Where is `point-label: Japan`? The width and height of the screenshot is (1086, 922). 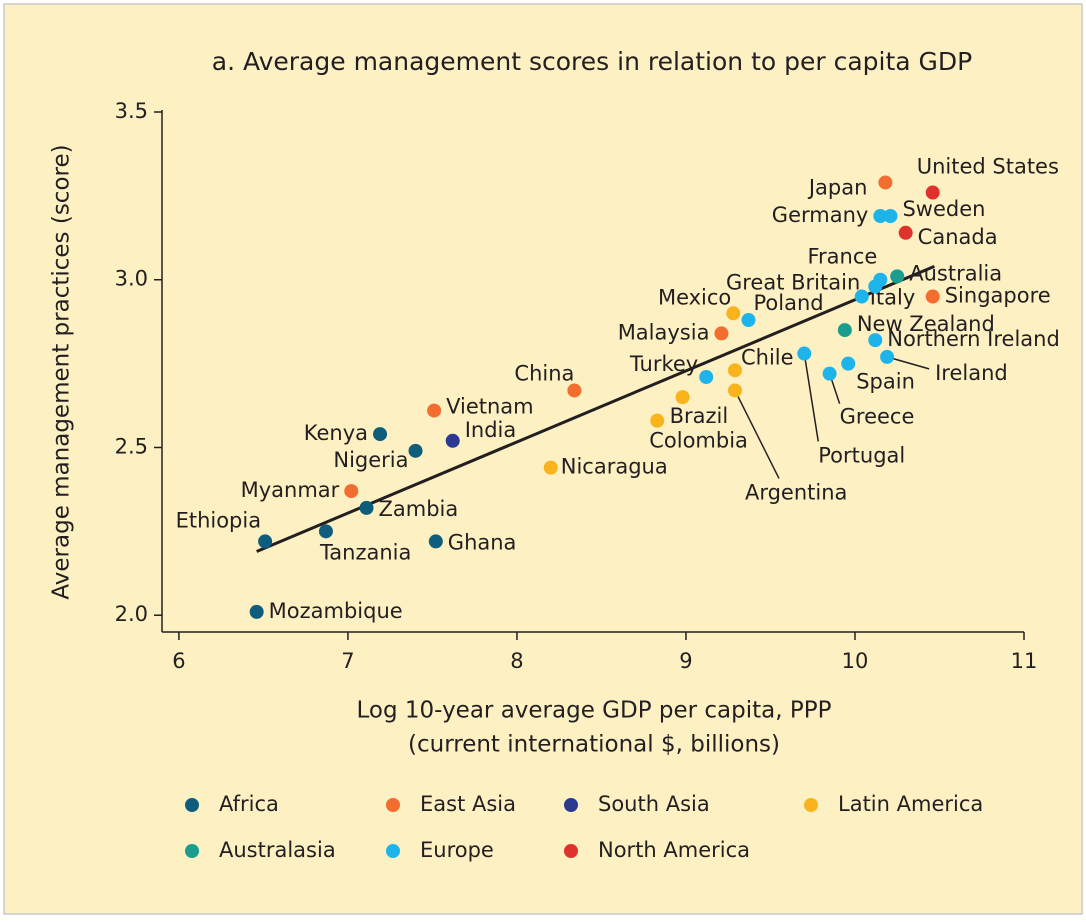
point-label: Japan is located at coordinates (837, 187).